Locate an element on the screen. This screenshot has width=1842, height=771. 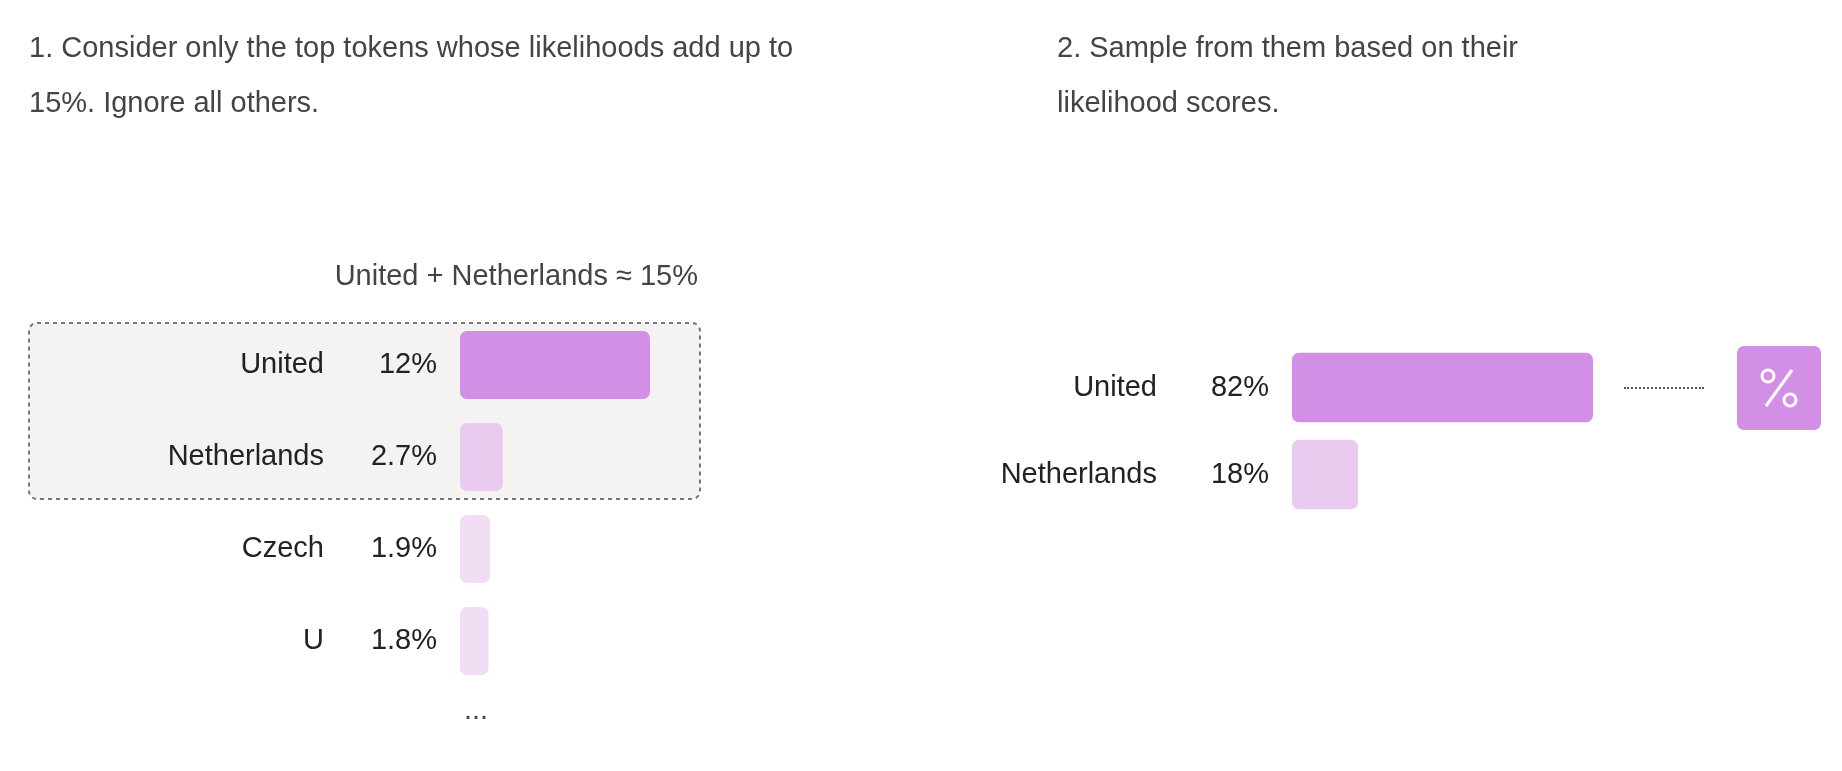
data-label: 1.8% is located at coordinates (403, 639).